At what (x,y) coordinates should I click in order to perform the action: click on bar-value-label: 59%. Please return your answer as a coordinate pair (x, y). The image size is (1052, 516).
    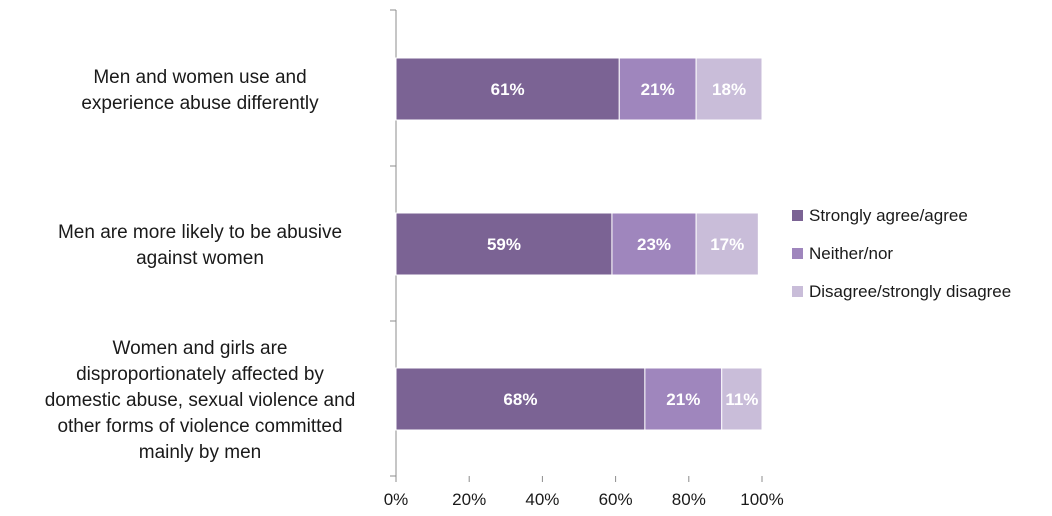
    Looking at the image, I should click on (504, 244).